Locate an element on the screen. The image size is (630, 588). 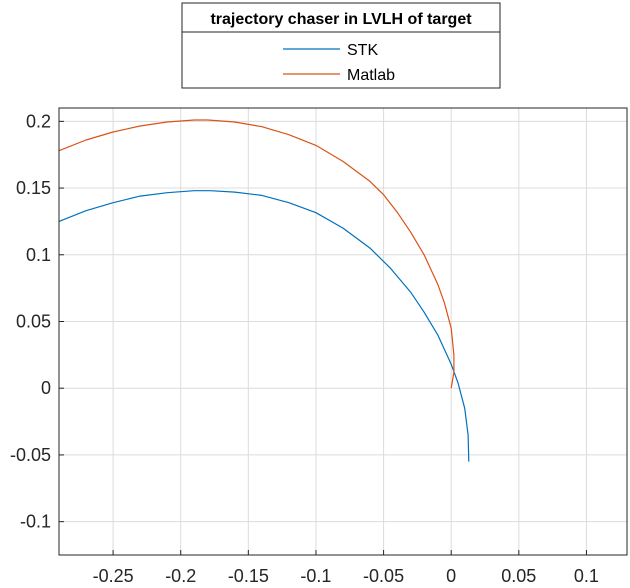
x-tick-label: 0.1 is located at coordinates (586, 576).